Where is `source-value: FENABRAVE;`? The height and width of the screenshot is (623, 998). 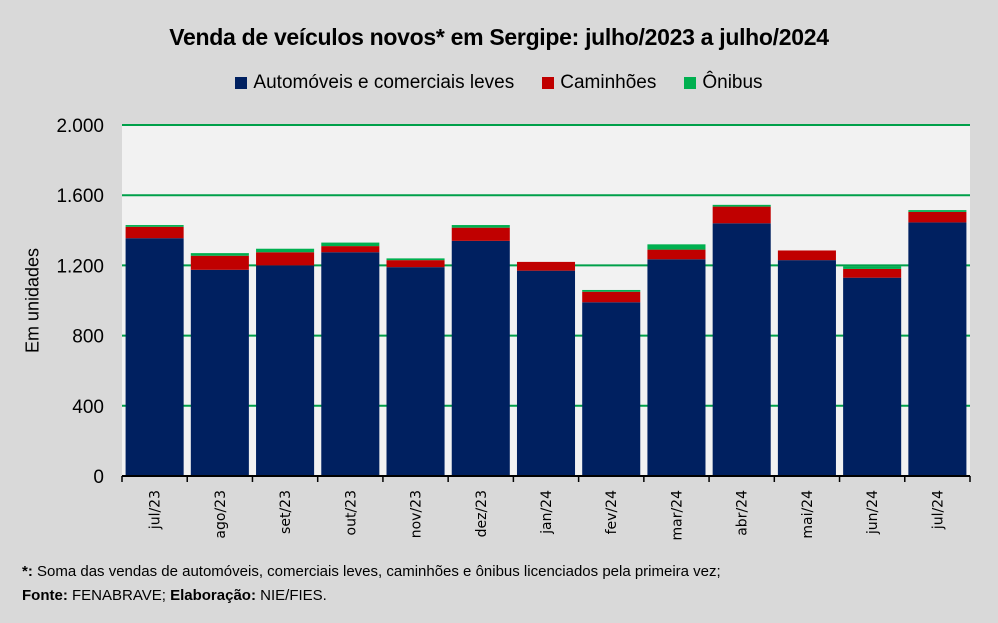
source-value: FENABRAVE; is located at coordinates (119, 595).